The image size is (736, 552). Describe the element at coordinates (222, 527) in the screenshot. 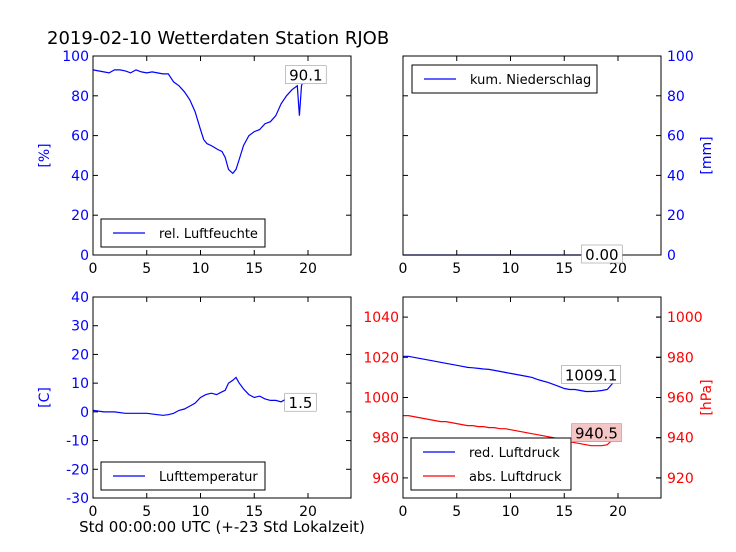

I see `figure-xlabel: Std 00:00:00 UTC (+-23 Std Lokalzeit)` at that location.